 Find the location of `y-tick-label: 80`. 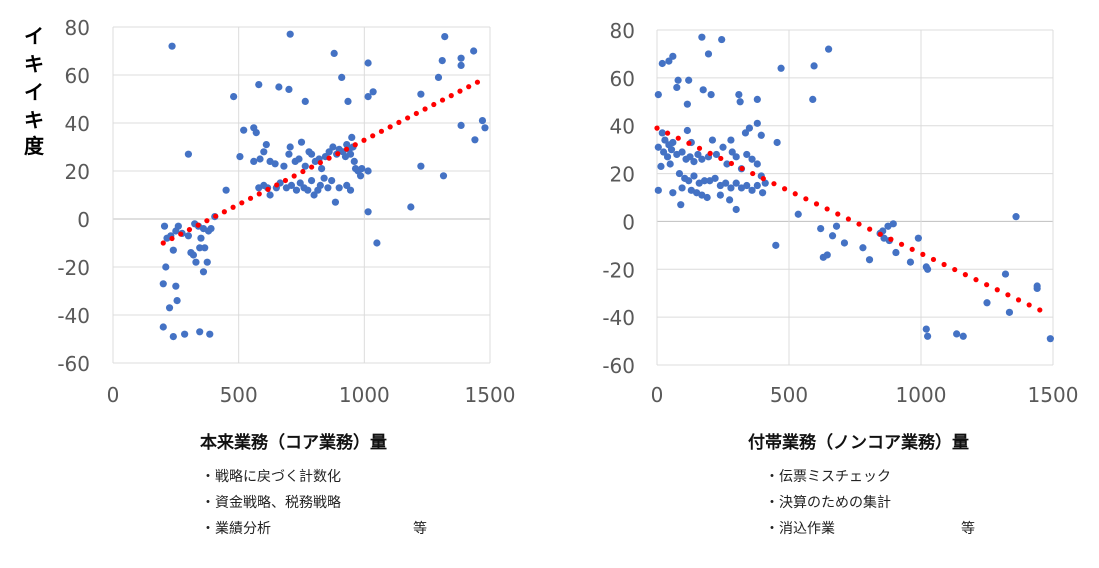

y-tick-label: 80 is located at coordinates (622, 31).